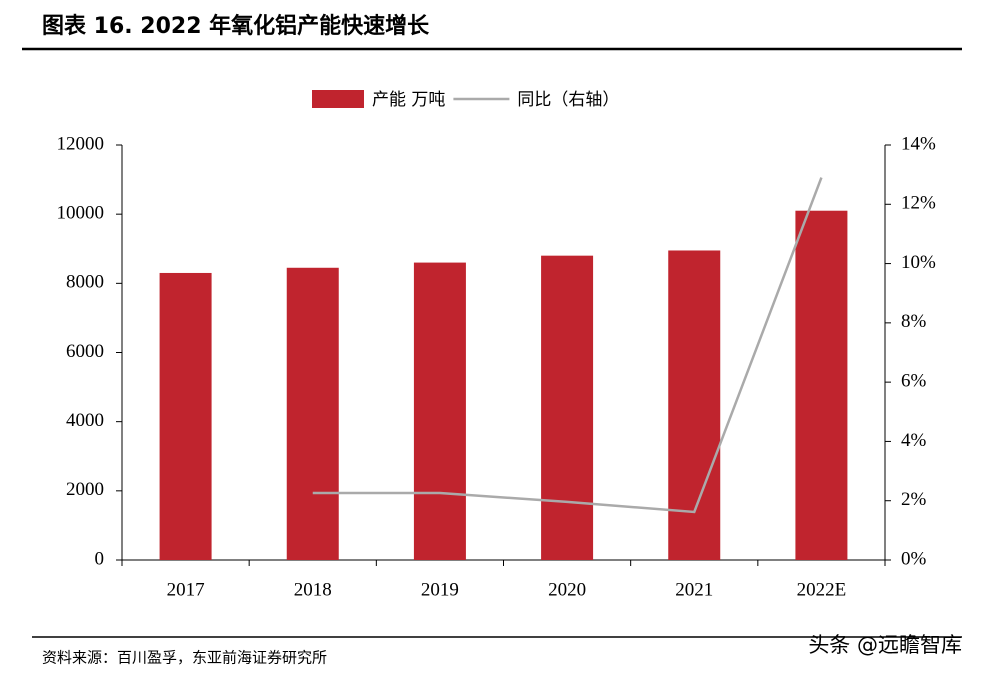 This screenshot has height=675, width=983. I want to click on y2-tick-label: 0%, so click(914, 558).